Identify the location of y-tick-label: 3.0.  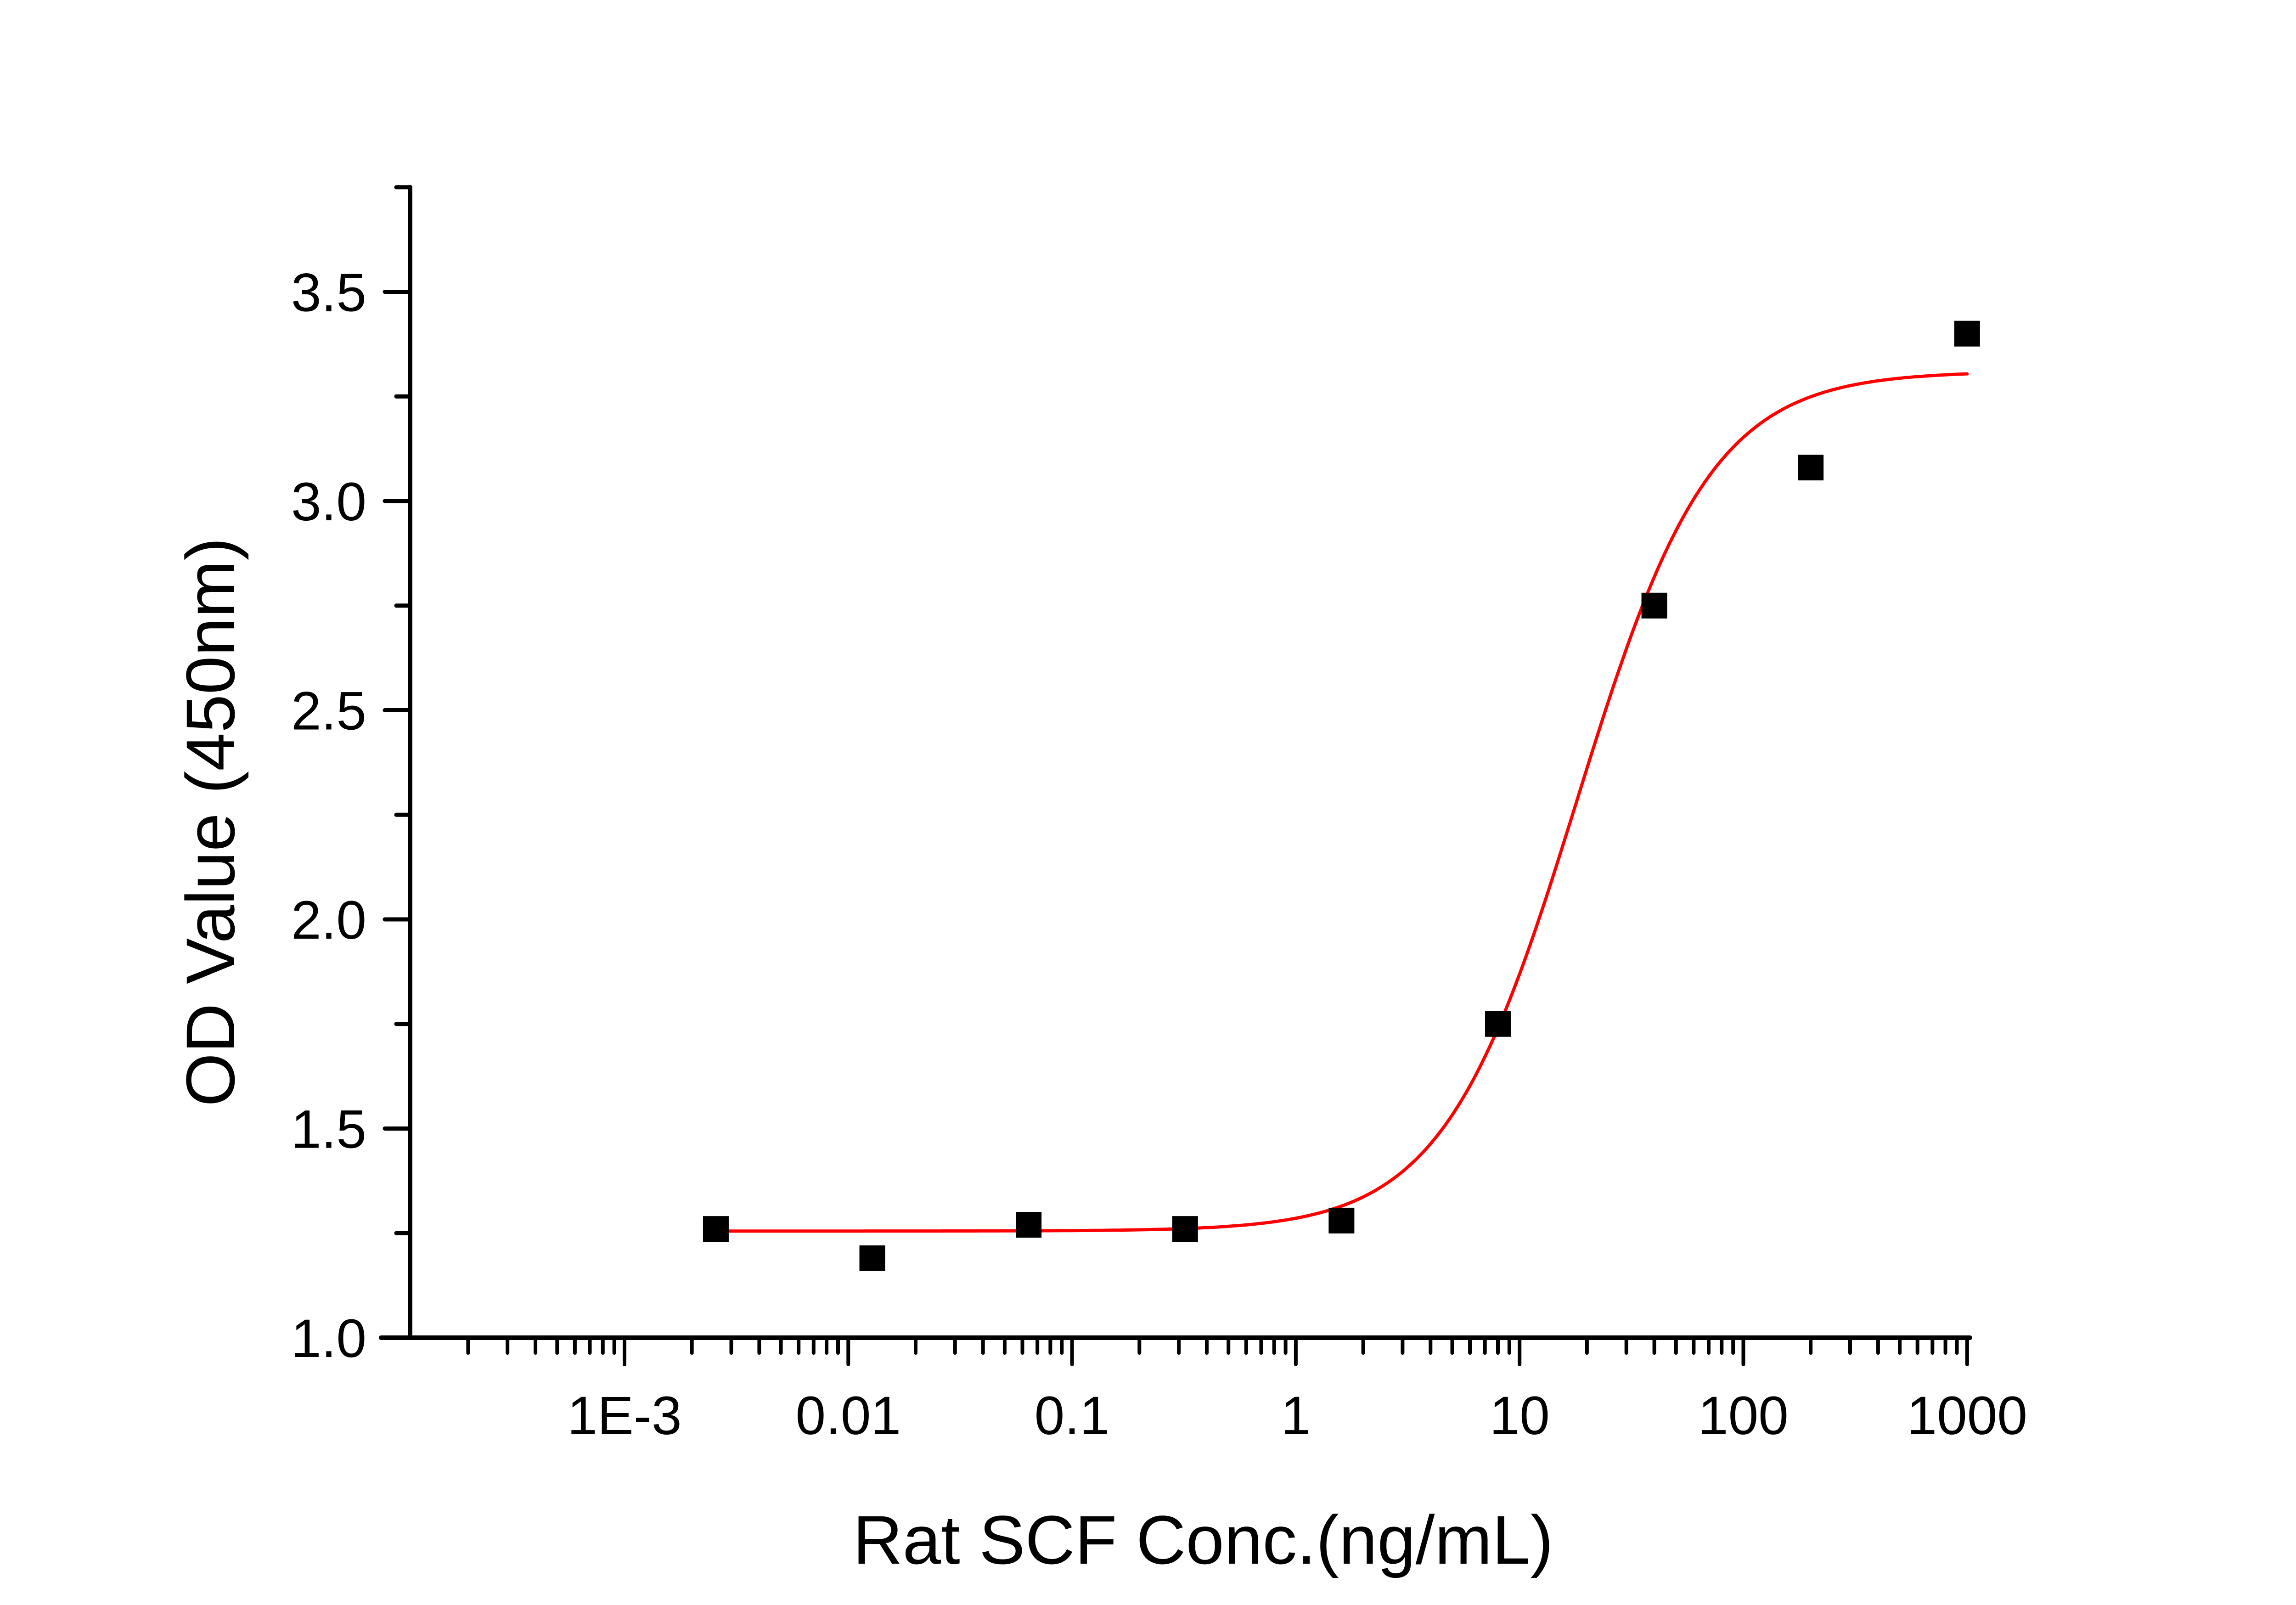
(328, 502).